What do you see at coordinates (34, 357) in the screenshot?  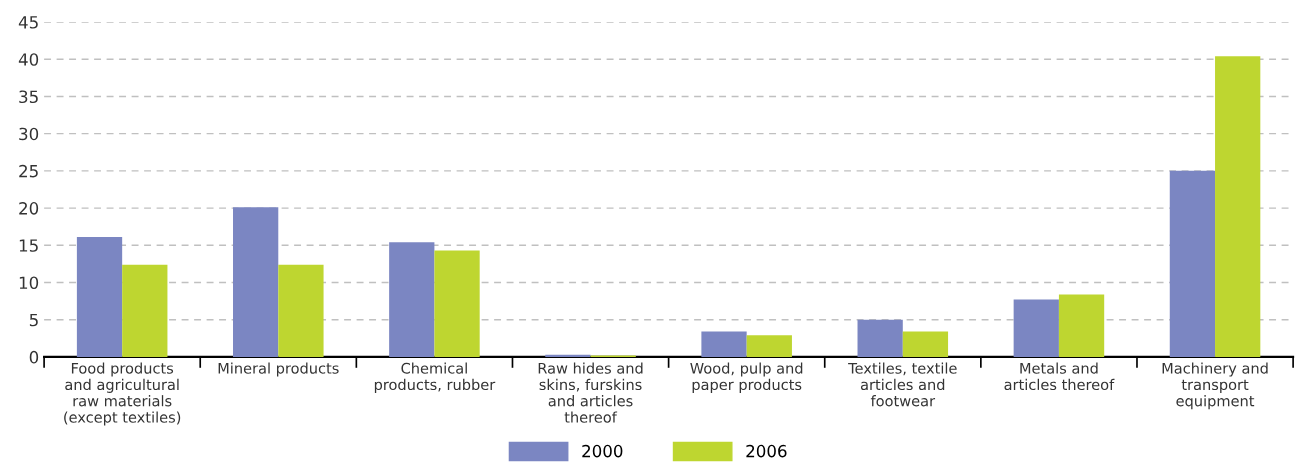 I see `y-tick-label: 0` at bounding box center [34, 357].